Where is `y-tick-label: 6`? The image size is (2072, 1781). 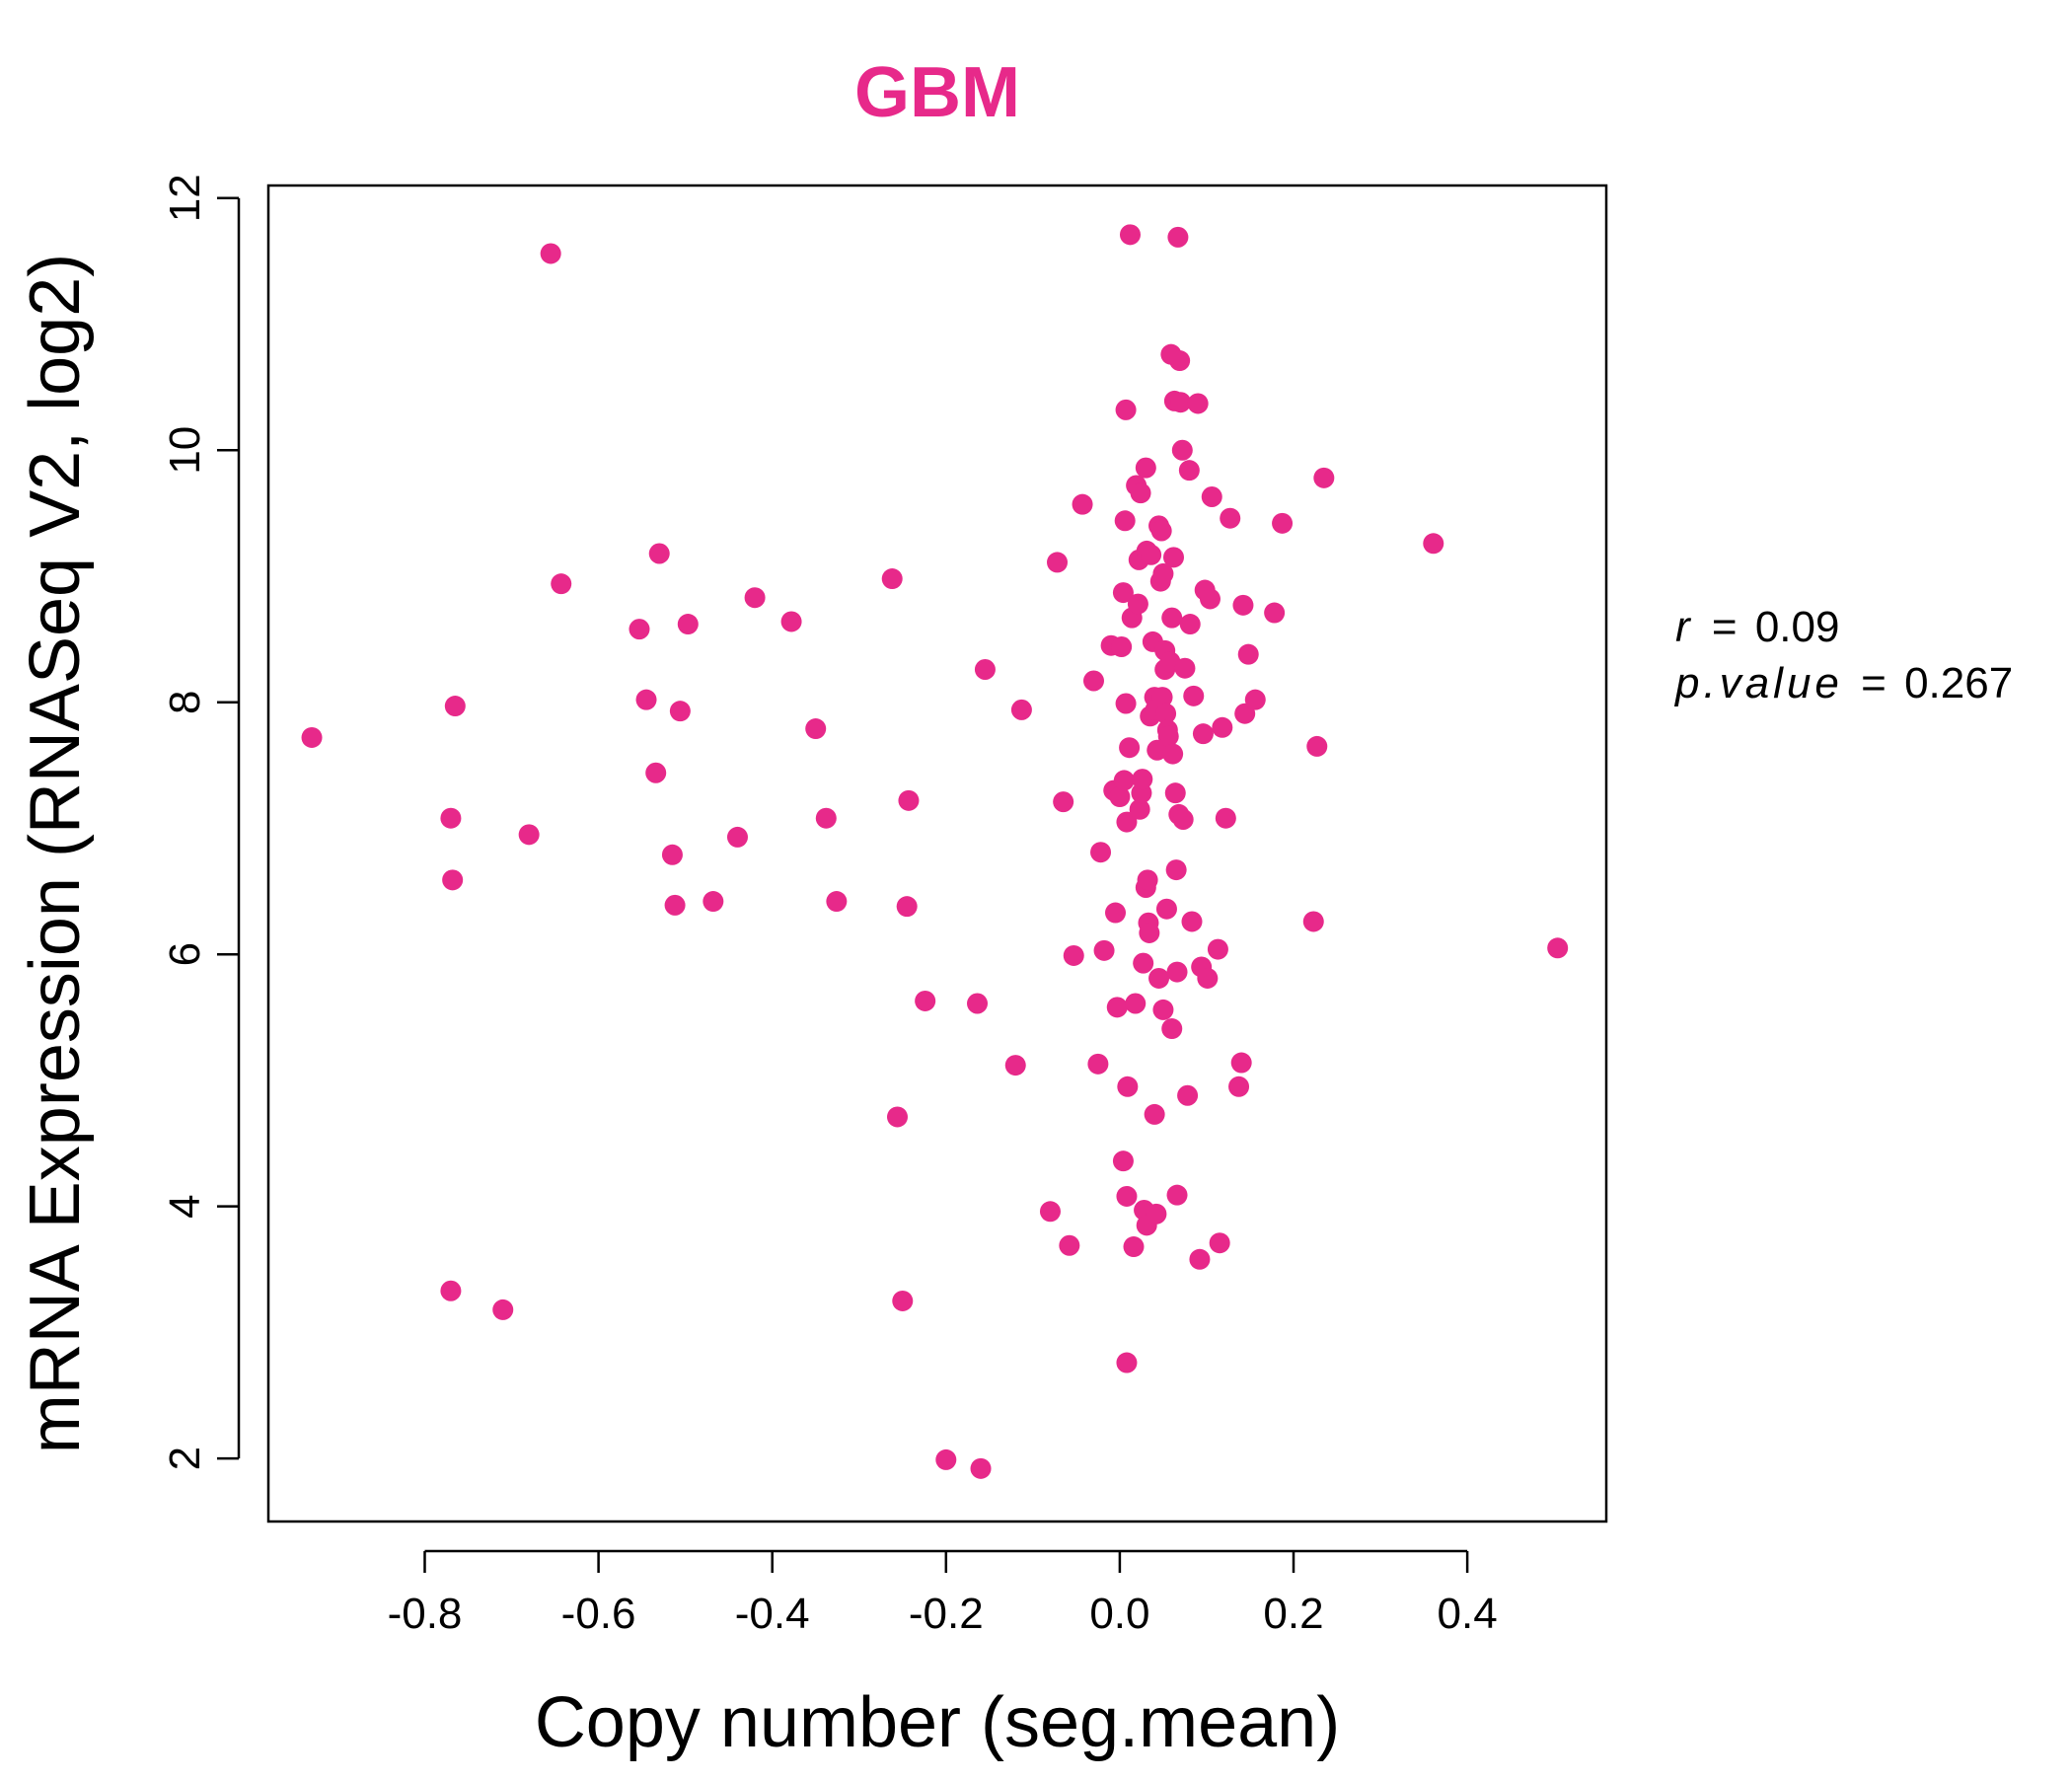 y-tick-label: 6 is located at coordinates (185, 954).